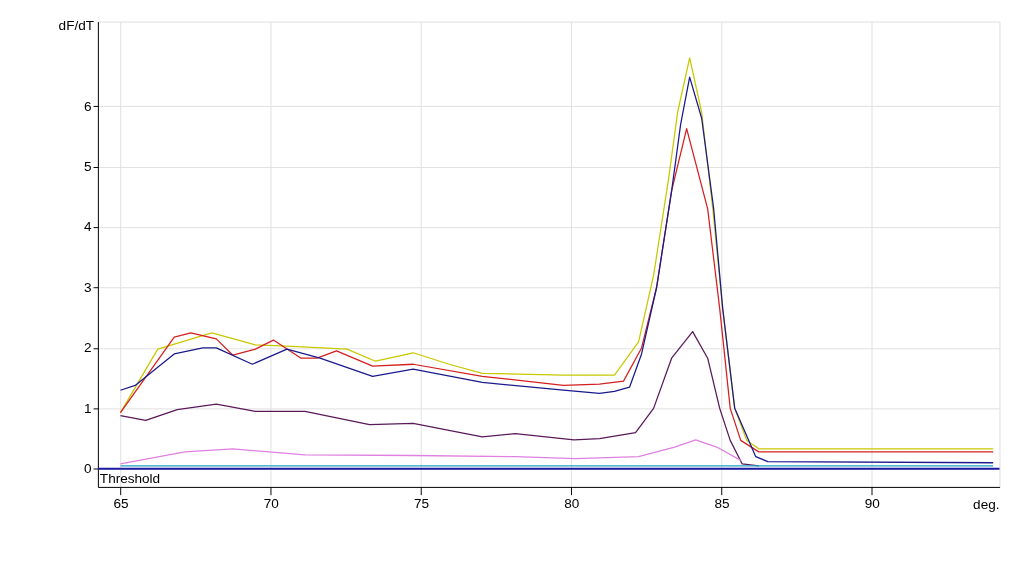 This screenshot has width=1015, height=567. Describe the element at coordinates (872, 503) in the screenshot. I see `x-tick-label: 90` at that location.